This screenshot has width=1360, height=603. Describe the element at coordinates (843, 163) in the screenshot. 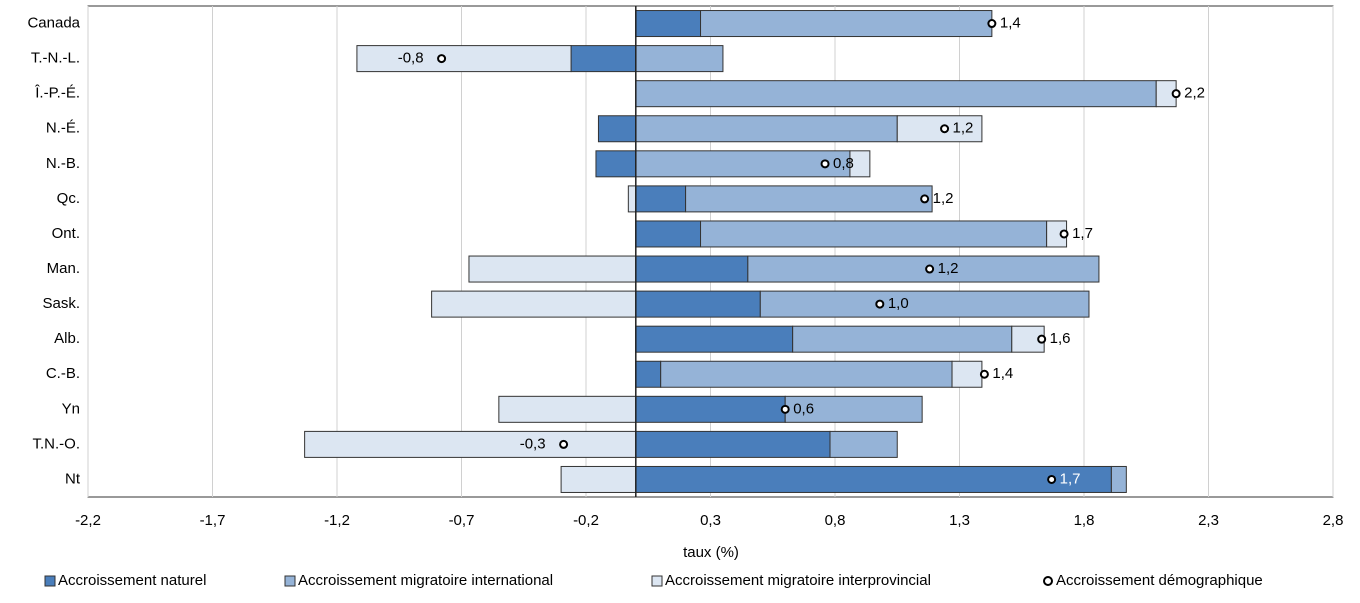

I see `data-label: 0,8` at that location.